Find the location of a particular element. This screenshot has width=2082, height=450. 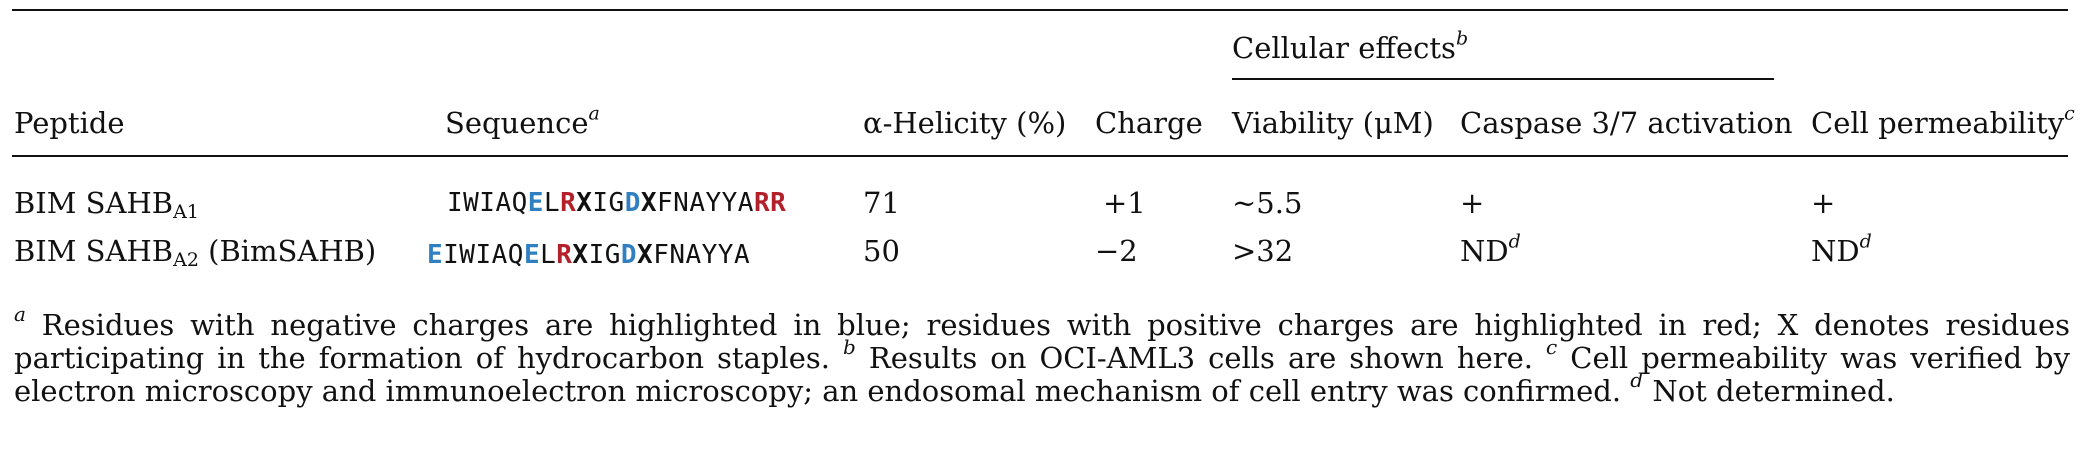

row-1-viability: ~5.5 is located at coordinates (1267, 203).